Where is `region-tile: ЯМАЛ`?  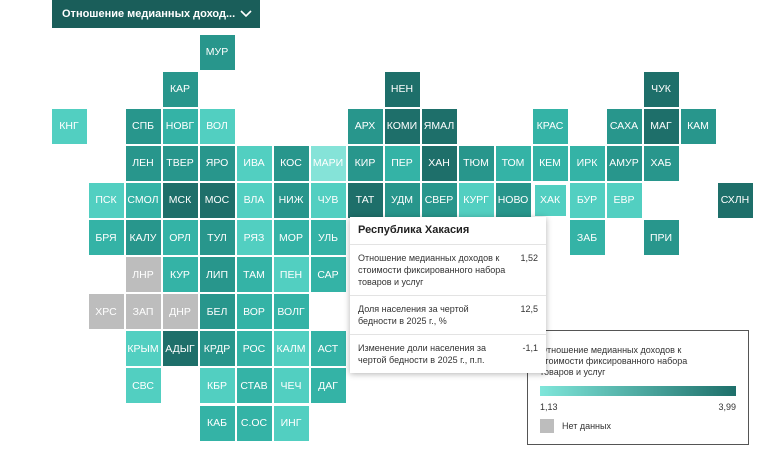
region-tile: ЯМАЛ is located at coordinates (439, 126).